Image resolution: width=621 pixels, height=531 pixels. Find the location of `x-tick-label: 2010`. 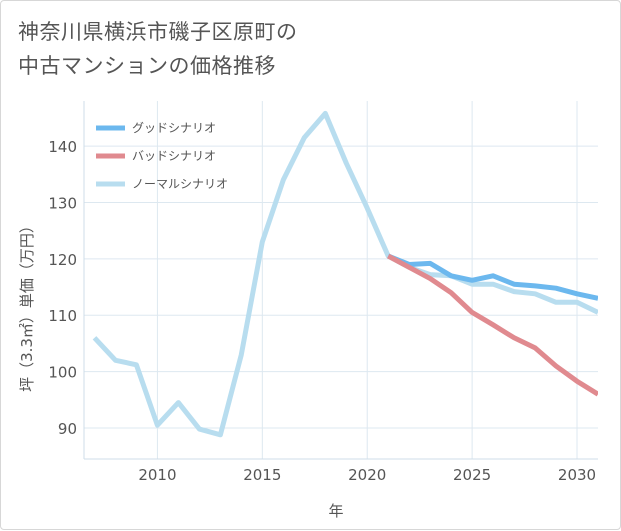

x-tick-label: 2010 is located at coordinates (157, 475).